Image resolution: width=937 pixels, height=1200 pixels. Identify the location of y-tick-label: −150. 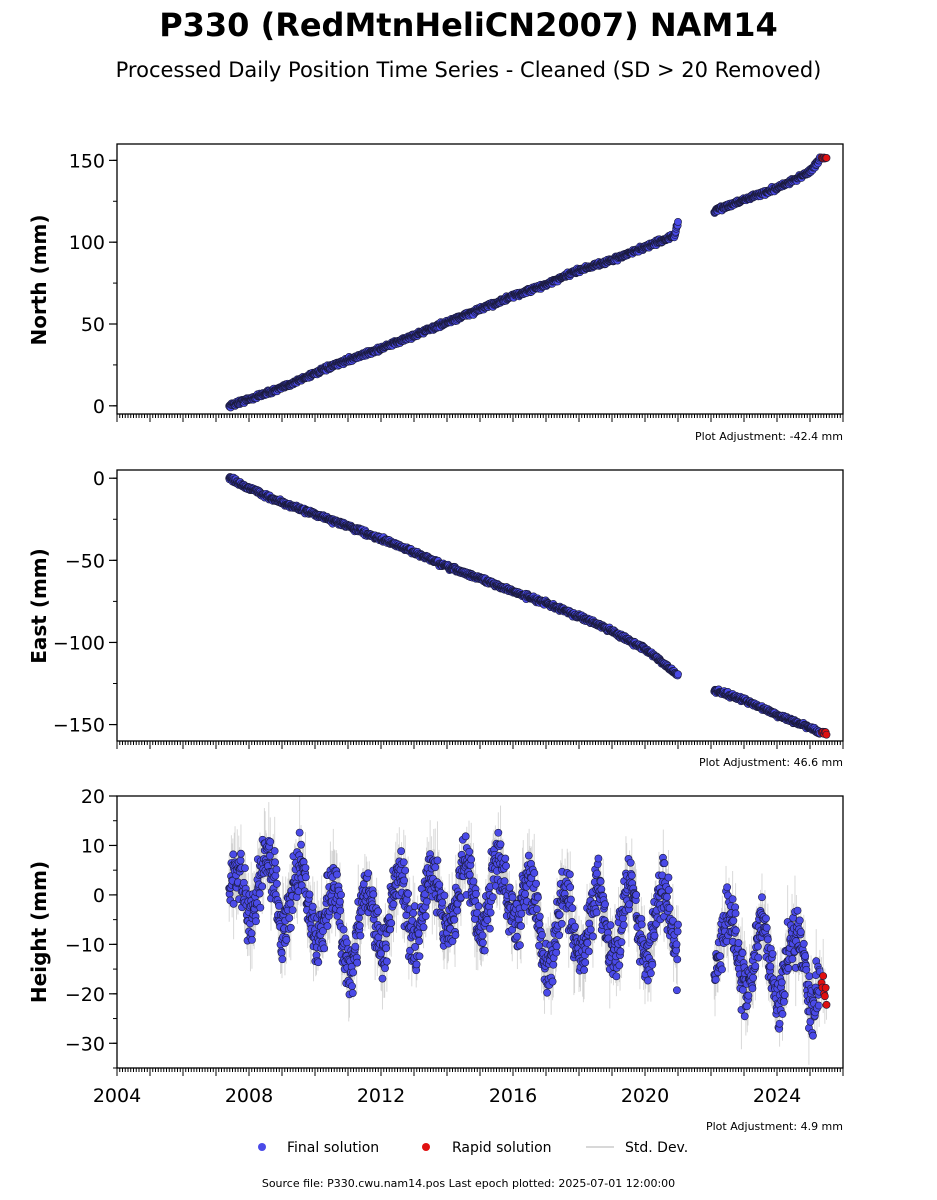
(79, 726).